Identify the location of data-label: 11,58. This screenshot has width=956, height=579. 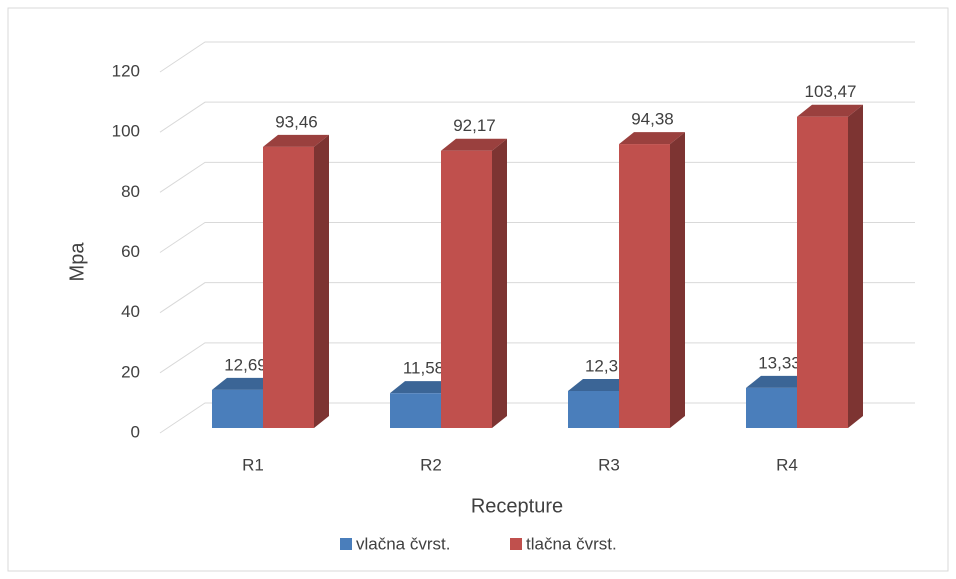
(423, 368).